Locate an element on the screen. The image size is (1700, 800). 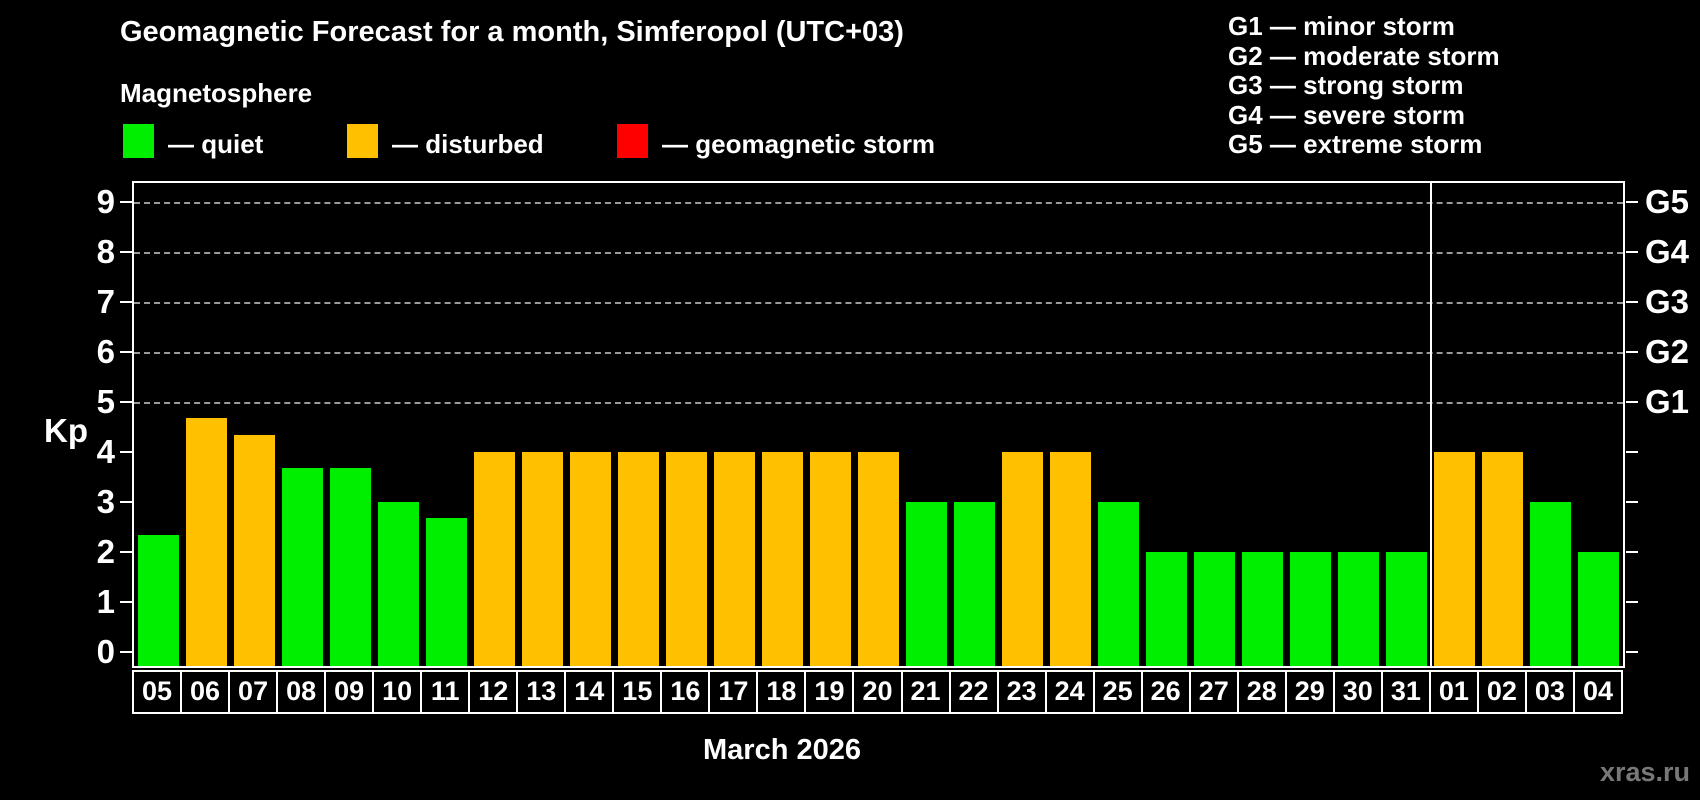
date-cell-29: 29 is located at coordinates (1309, 692).